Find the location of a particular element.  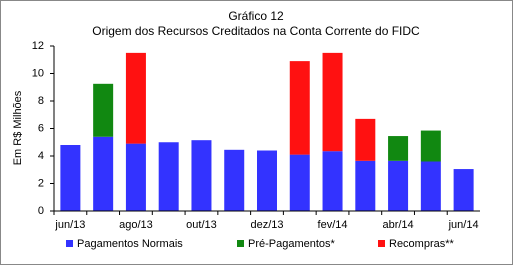

y-axis-label: Em R$ Milhões is located at coordinates (18, 127).